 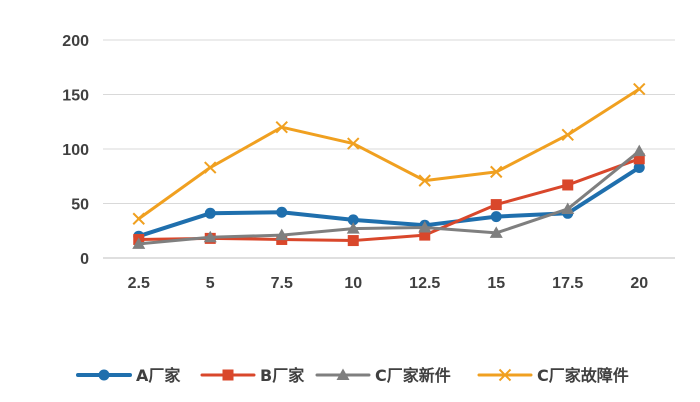 I want to click on legend-item-3: C厂家故障件, so click(x=553, y=375).